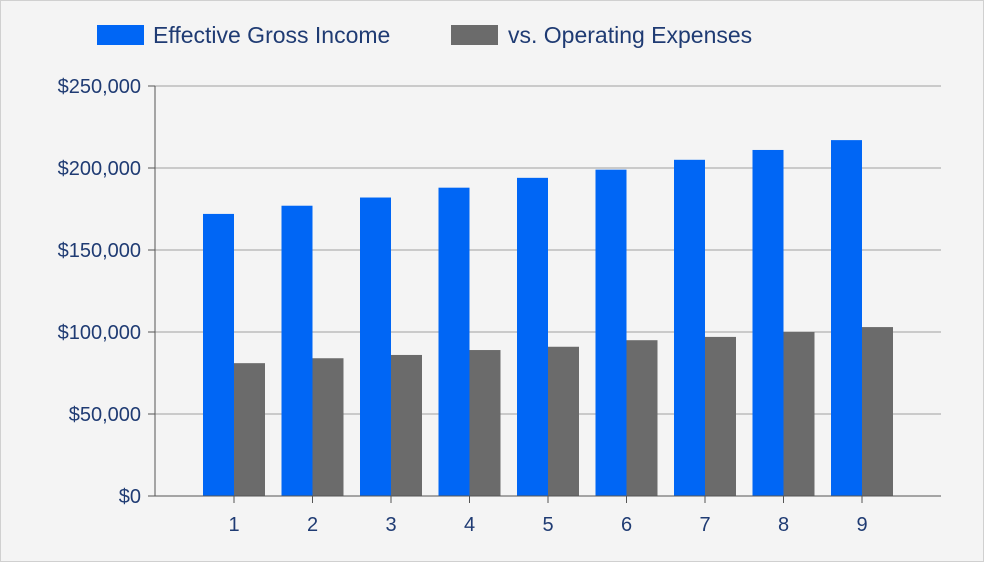  I want to click on x-tick-label: 6, so click(626, 525).